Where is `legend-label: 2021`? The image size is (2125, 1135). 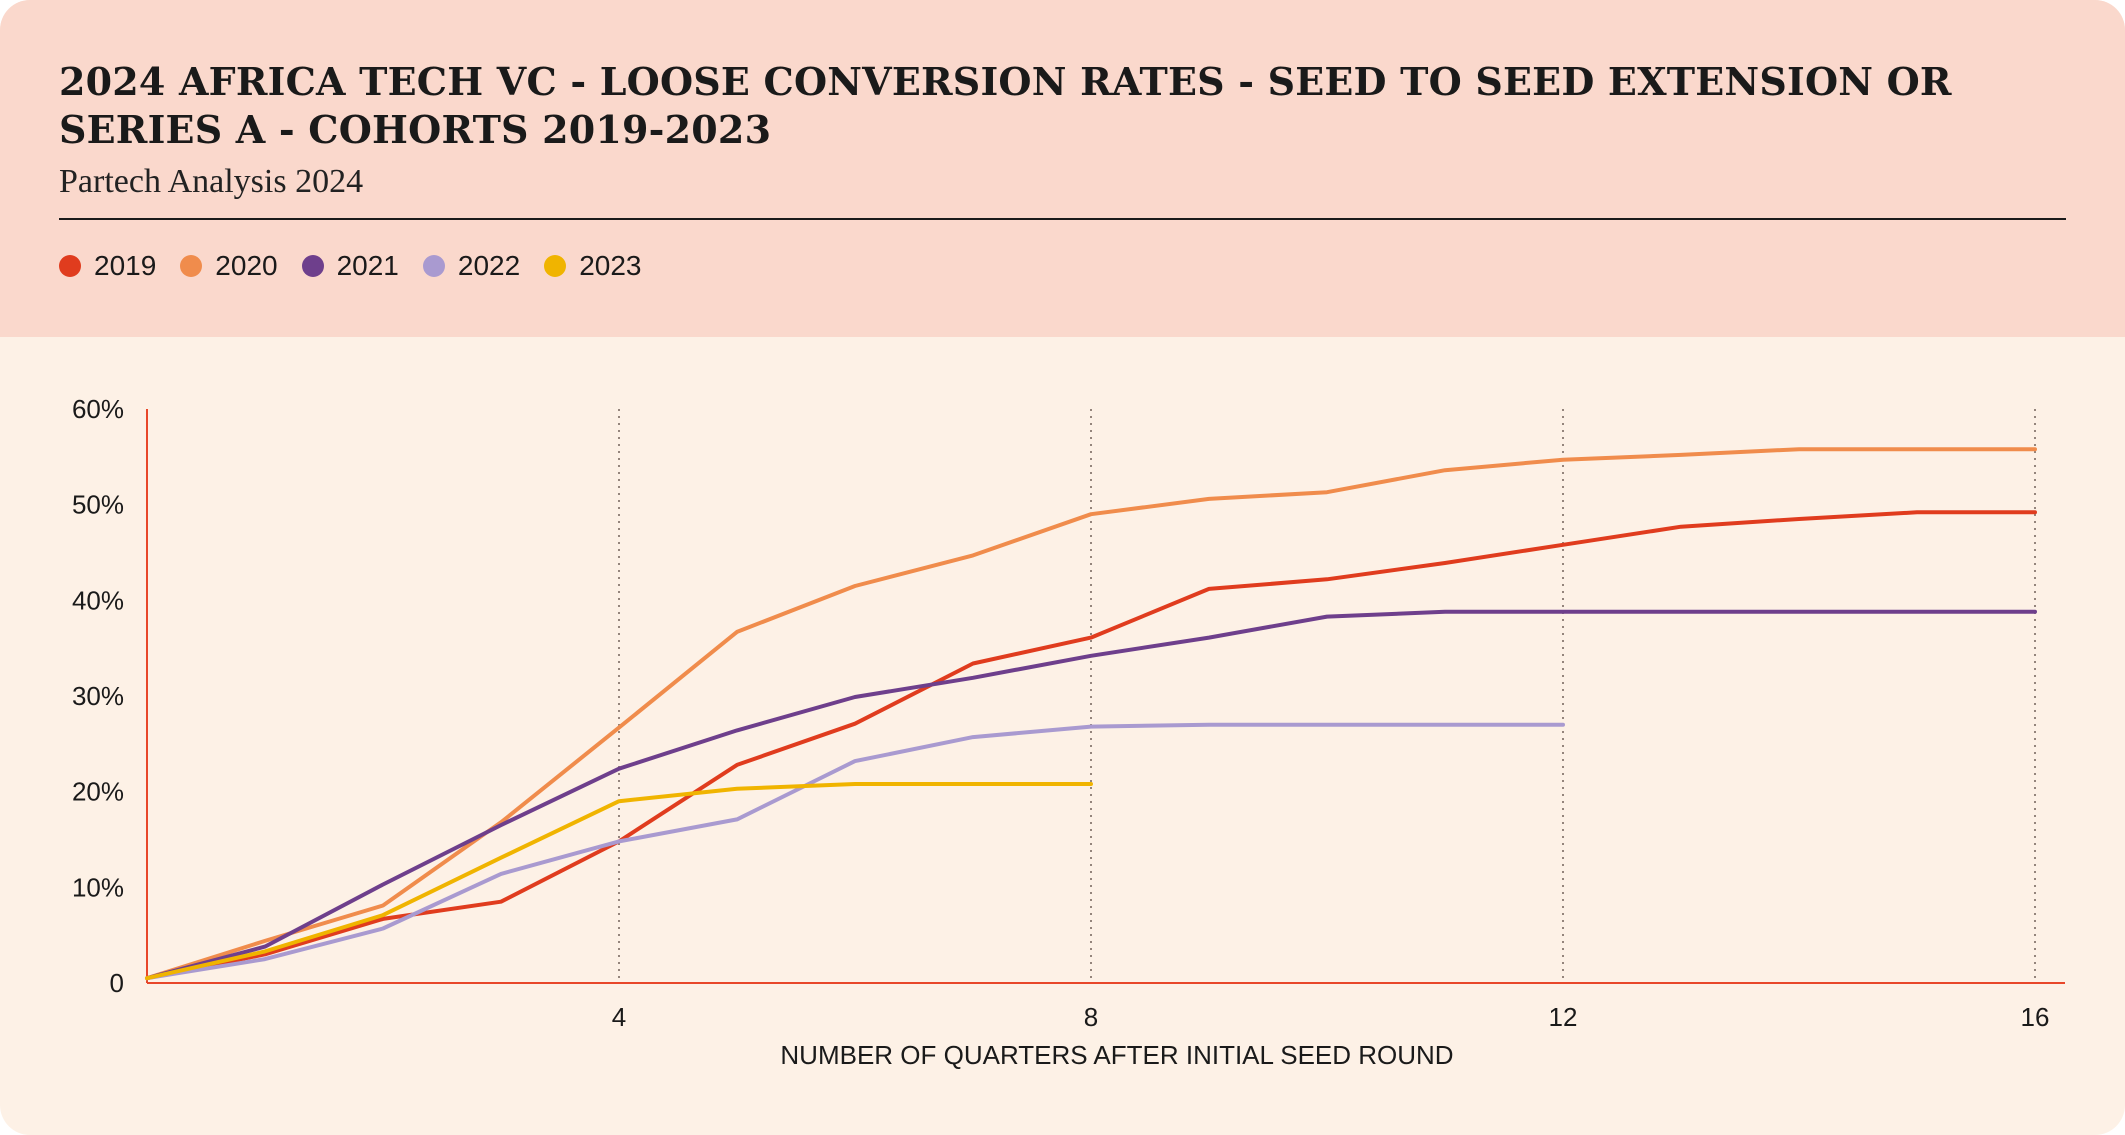
legend-label: 2021 is located at coordinates (367, 265).